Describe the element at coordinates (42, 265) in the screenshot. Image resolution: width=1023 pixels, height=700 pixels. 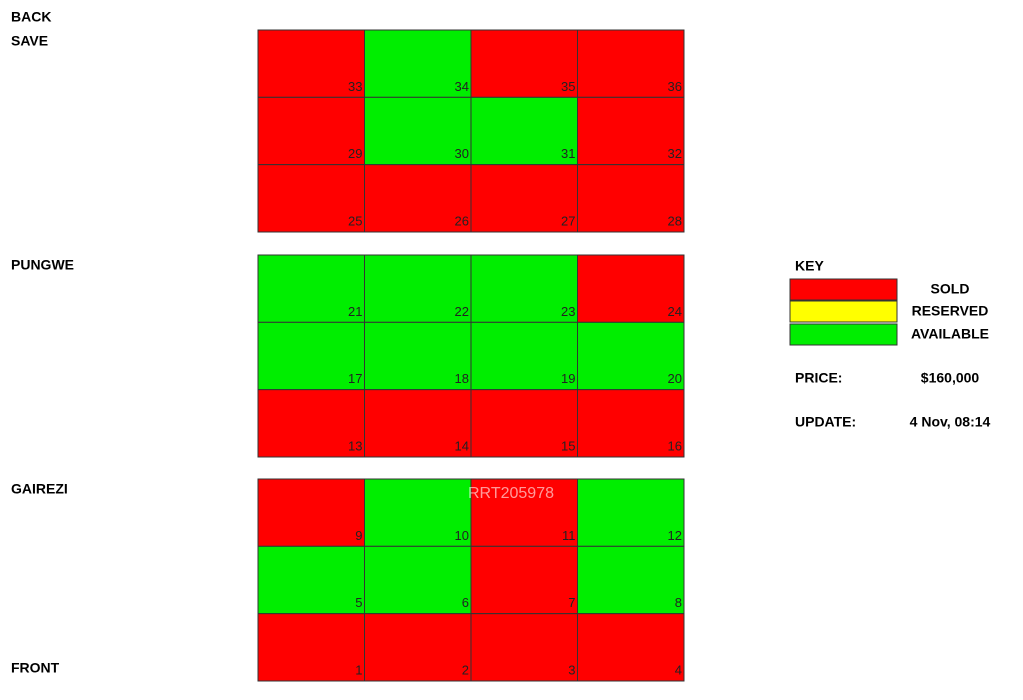
I see `side-label: PUNGWE` at that location.